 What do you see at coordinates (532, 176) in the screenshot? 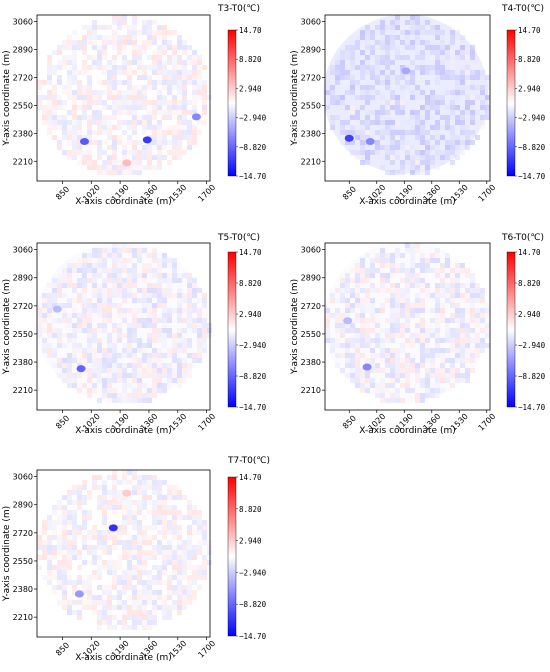
I see `colorbar-tick-label: −14.70` at bounding box center [532, 176].